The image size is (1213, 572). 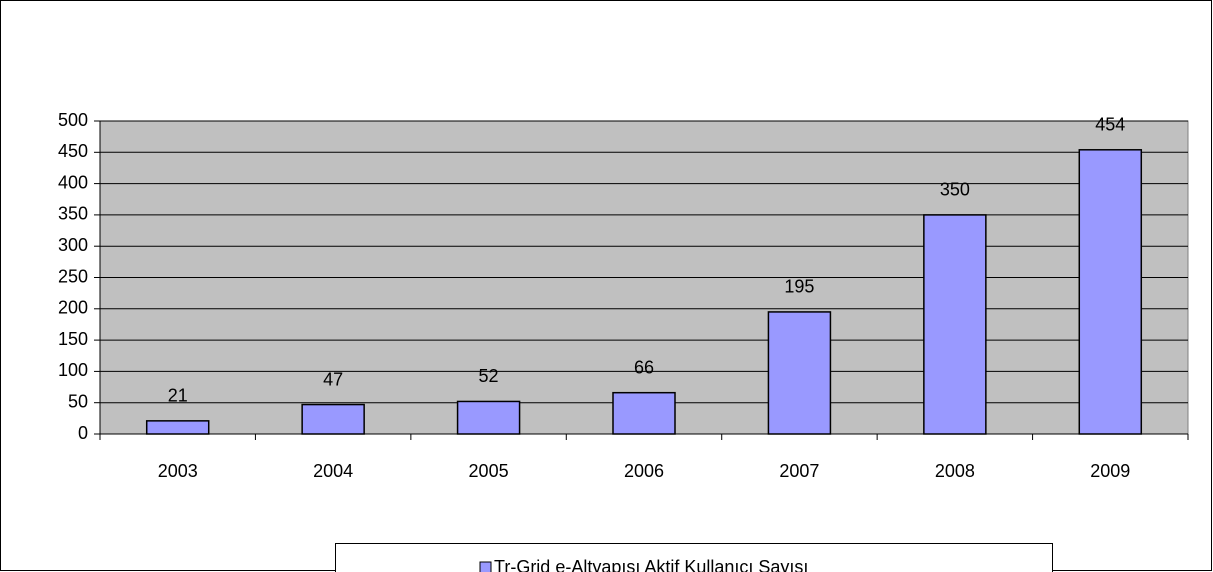 What do you see at coordinates (73, 214) in the screenshot?
I see `y-tick-label: 350` at bounding box center [73, 214].